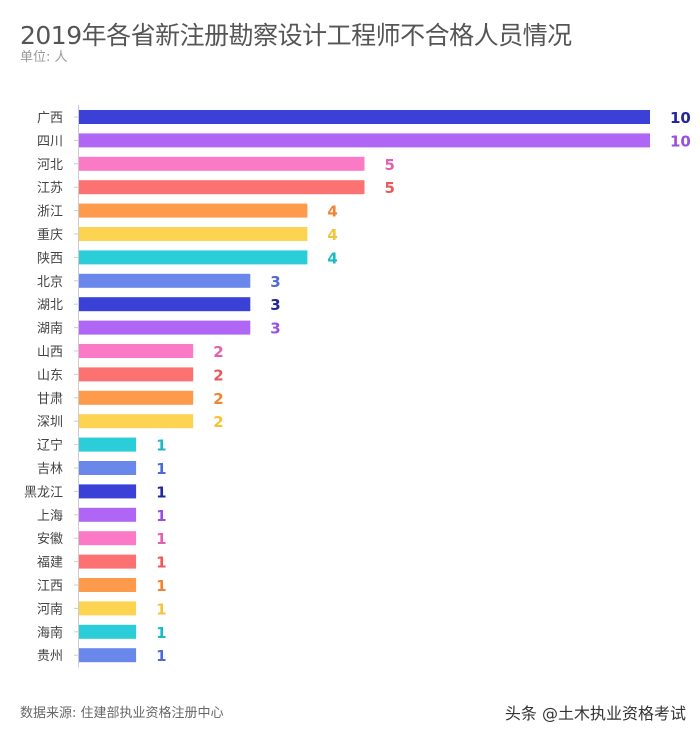  I want to click on category-label: 黑龙江, so click(43, 492).